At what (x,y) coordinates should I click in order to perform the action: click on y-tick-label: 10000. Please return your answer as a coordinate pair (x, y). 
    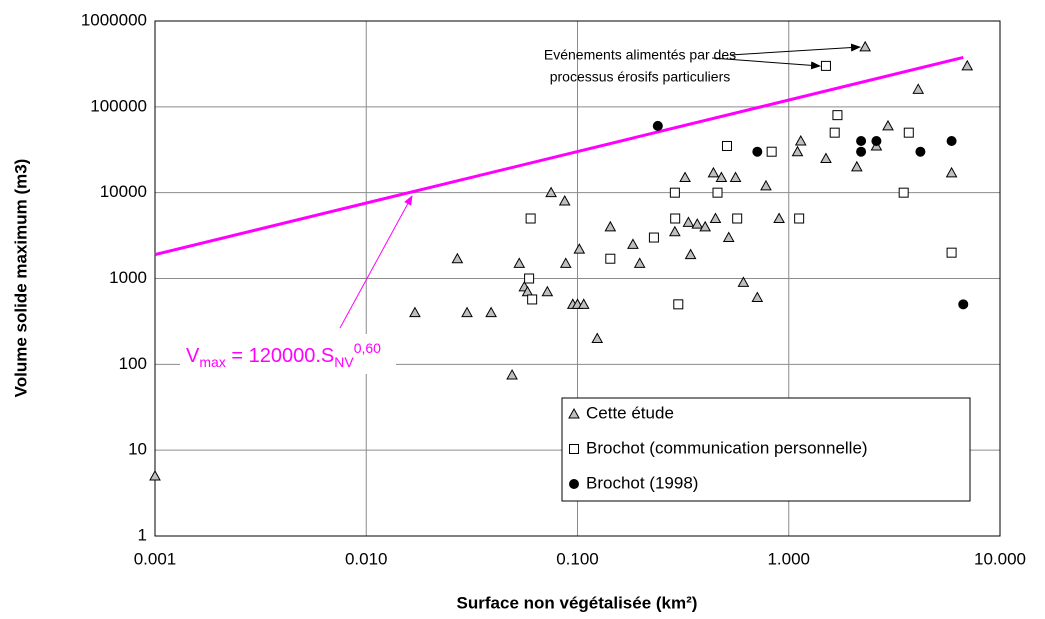
    Looking at the image, I should click on (123, 191).